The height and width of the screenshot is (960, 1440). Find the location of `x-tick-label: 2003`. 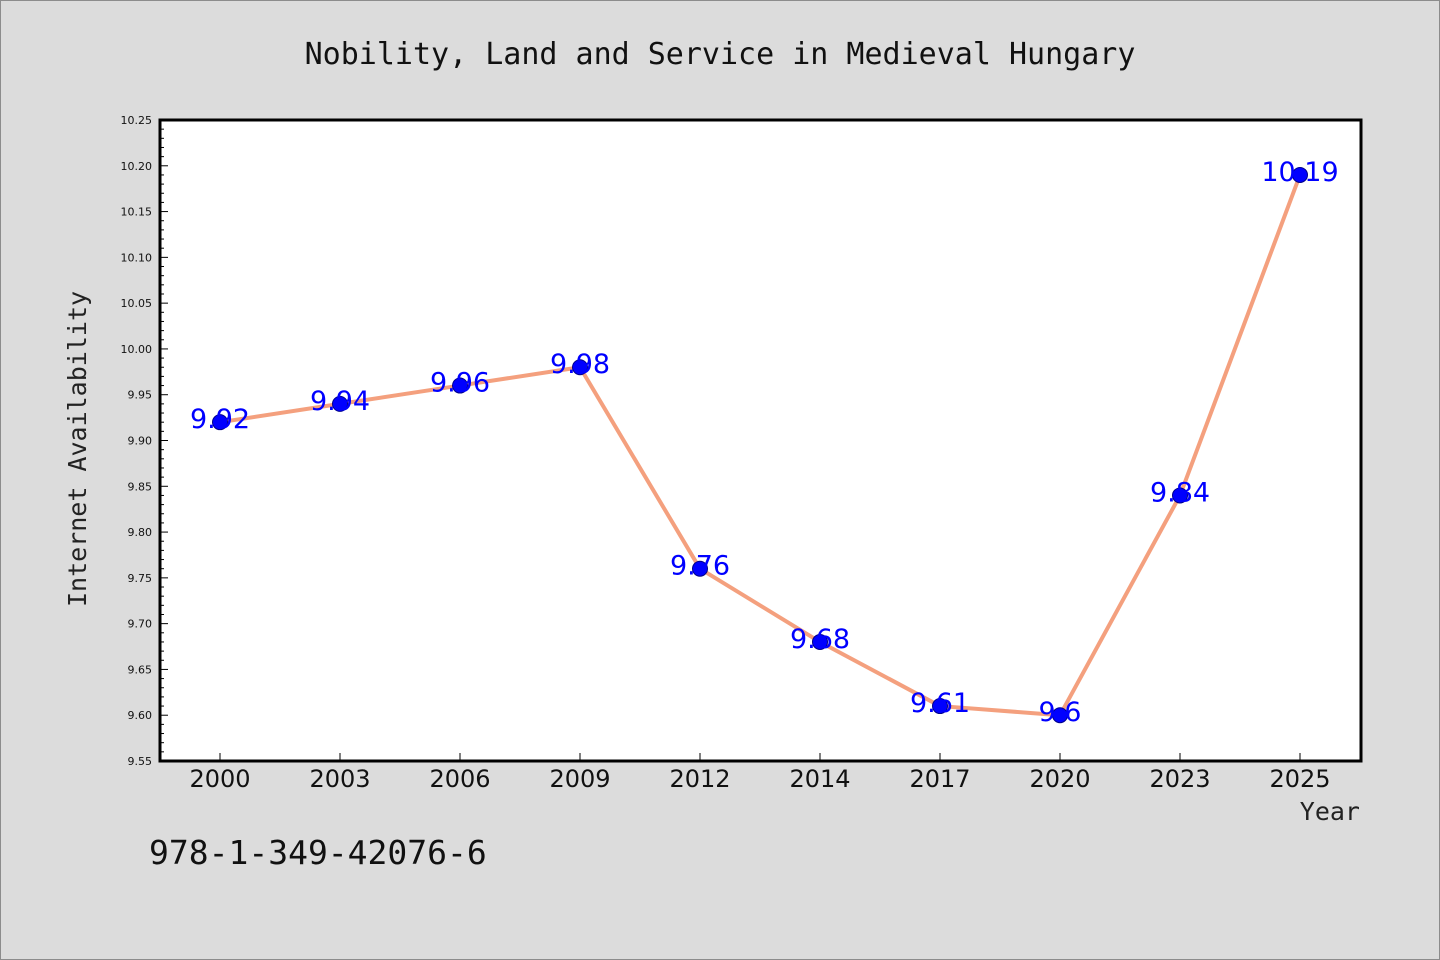

x-tick-label: 2003 is located at coordinates (339, 779).